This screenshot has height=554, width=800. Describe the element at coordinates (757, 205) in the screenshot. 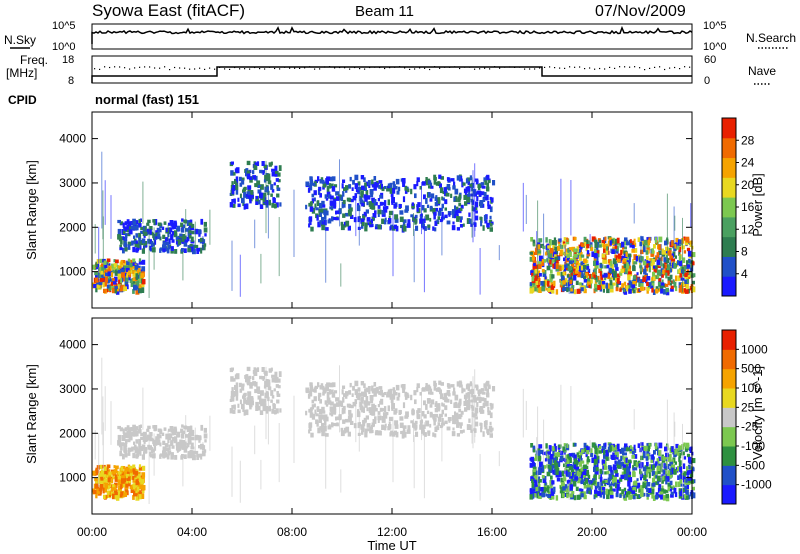

I see `power-colorbar-label: Power [dB]` at that location.